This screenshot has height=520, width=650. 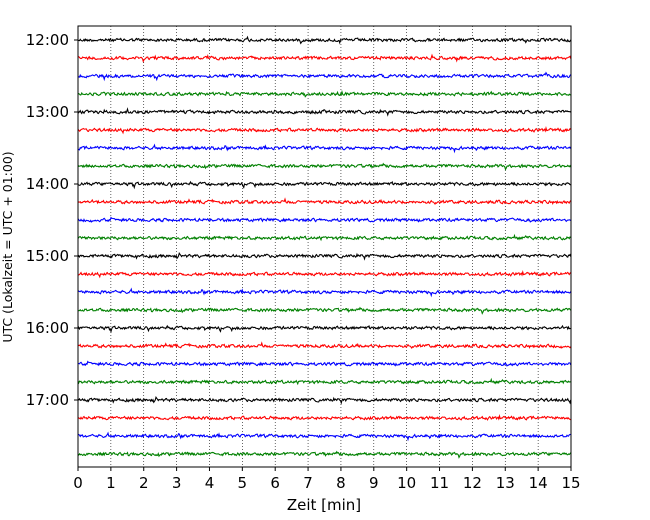 I want to click on x-tick-label: 9, so click(x=374, y=483).